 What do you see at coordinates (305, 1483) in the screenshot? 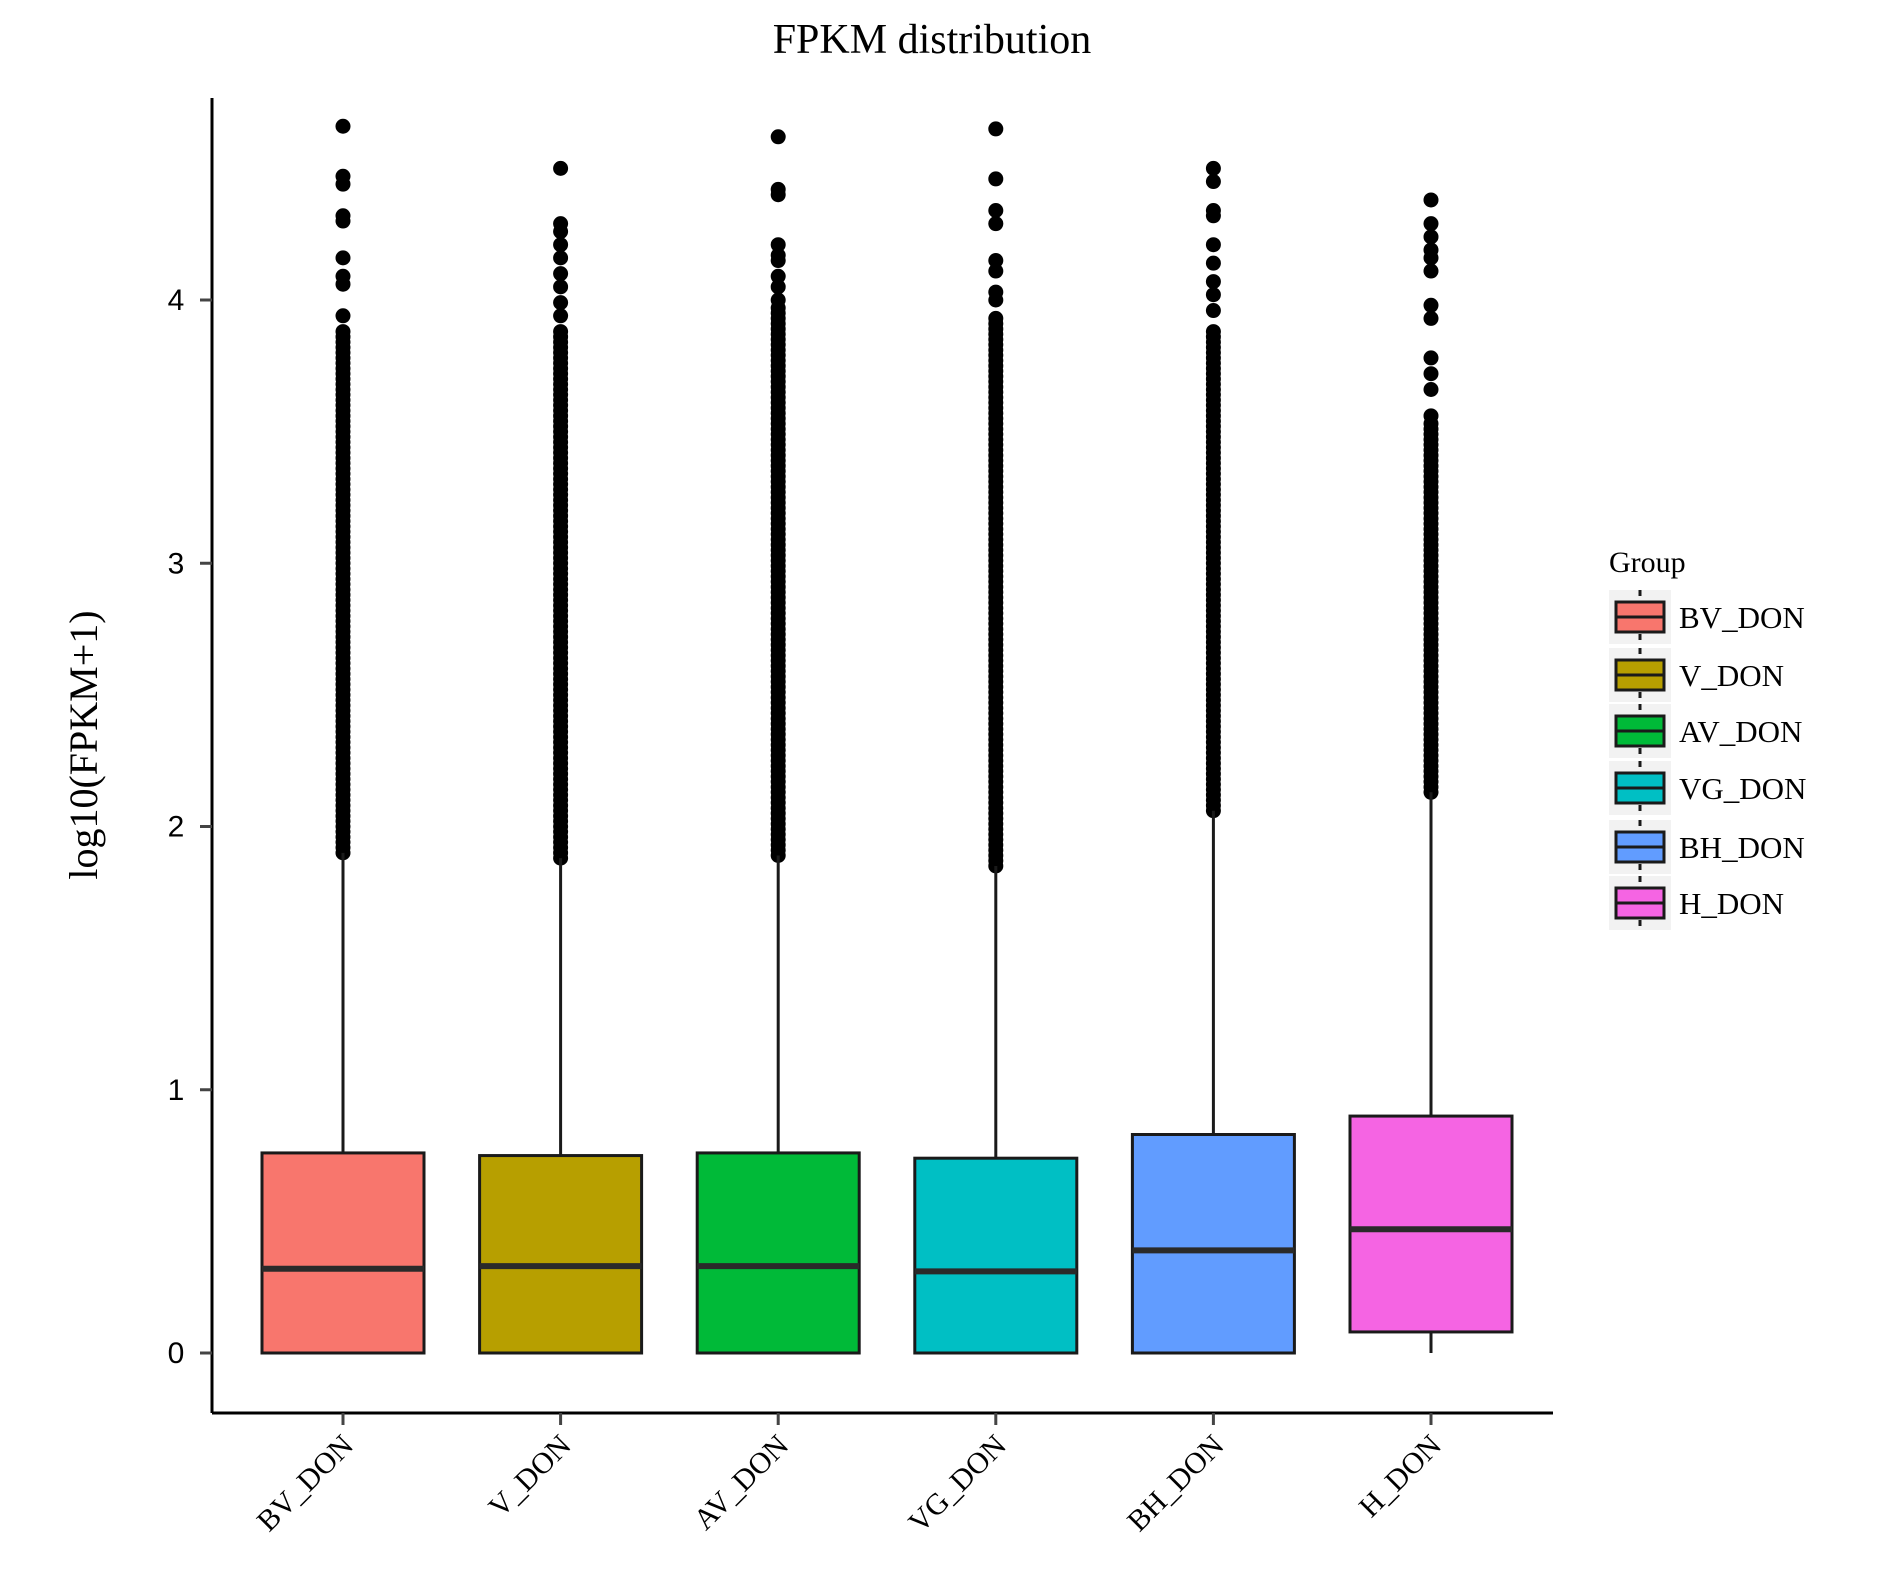
I see `x-tick-label: BV_DON` at bounding box center [305, 1483].